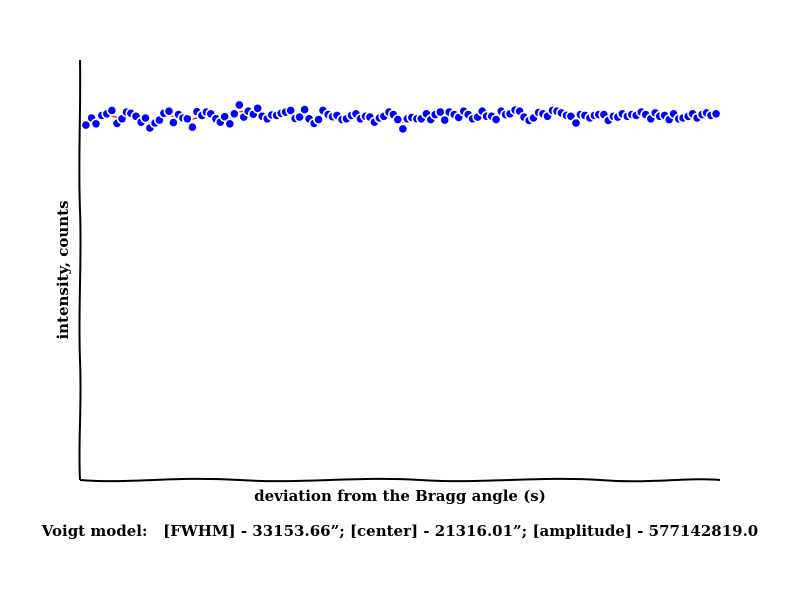 This screenshot has width=800, height=600. Describe the element at coordinates (400, 496) in the screenshot. I see `x-axis-label: deviation from the Bragg angle (s)` at that location.